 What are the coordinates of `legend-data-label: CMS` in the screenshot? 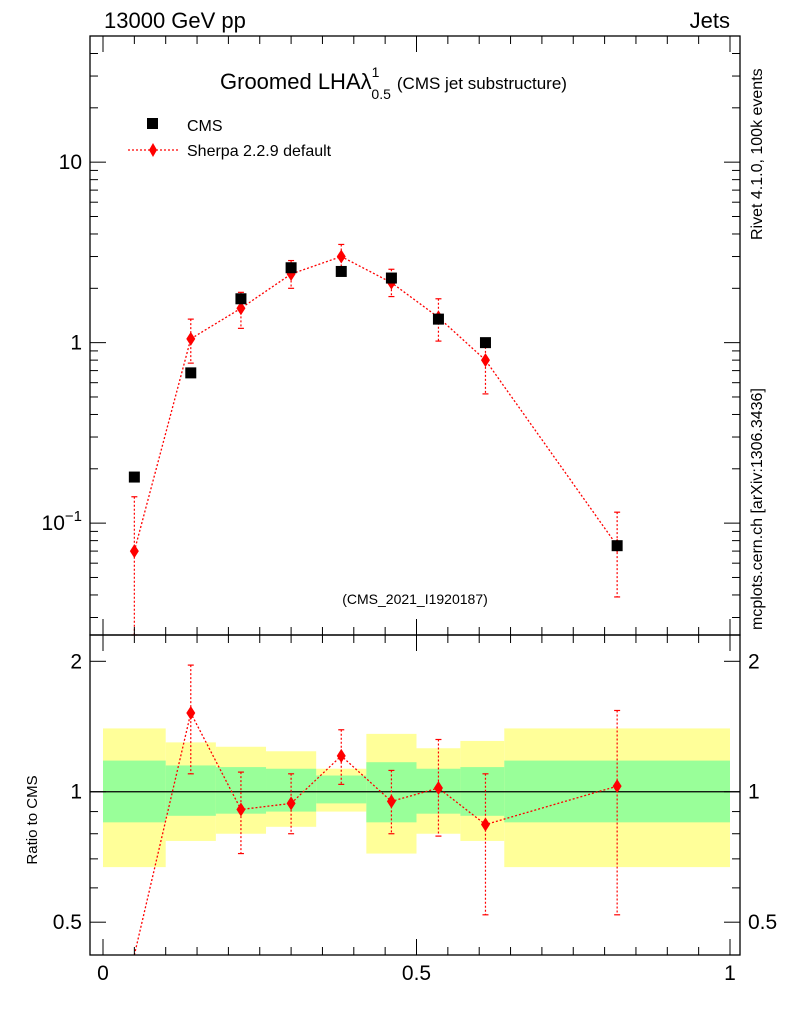 It's located at (205, 126).